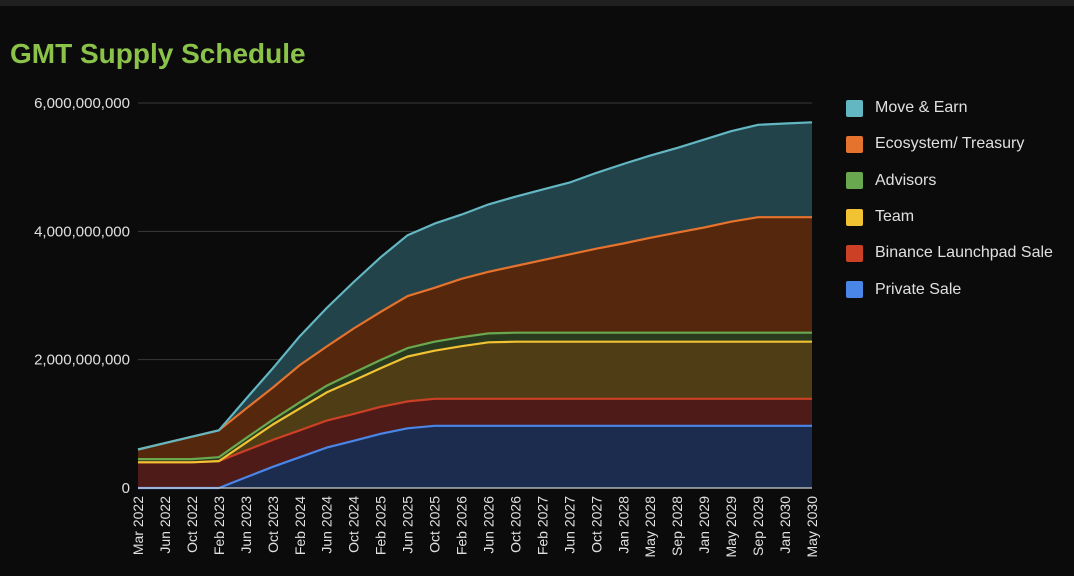  I want to click on x-tick-label: Jun 2025, so click(408, 525).